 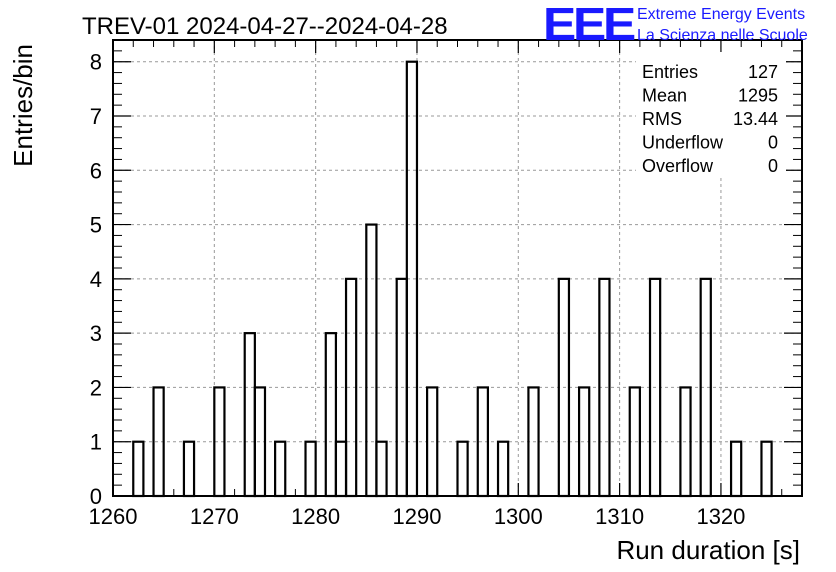 What do you see at coordinates (23, 105) in the screenshot?
I see `y-axis-label: Entries/bin` at bounding box center [23, 105].